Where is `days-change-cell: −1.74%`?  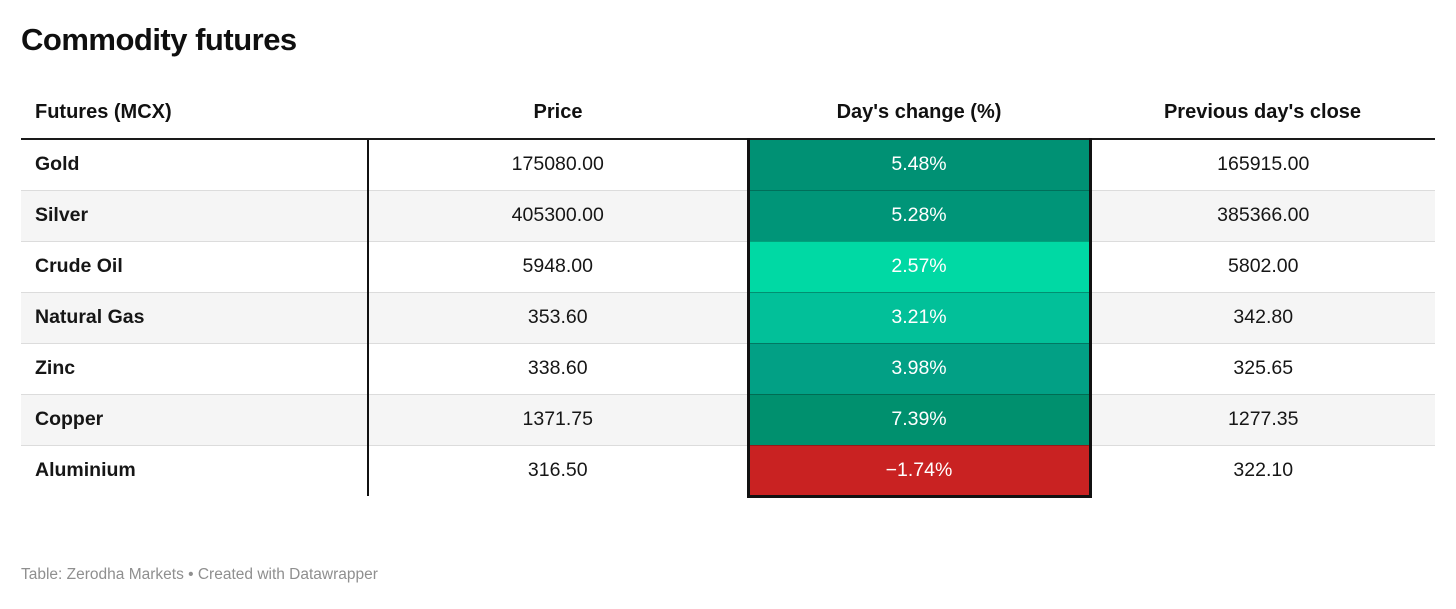
days-change-cell: −1.74% is located at coordinates (919, 471).